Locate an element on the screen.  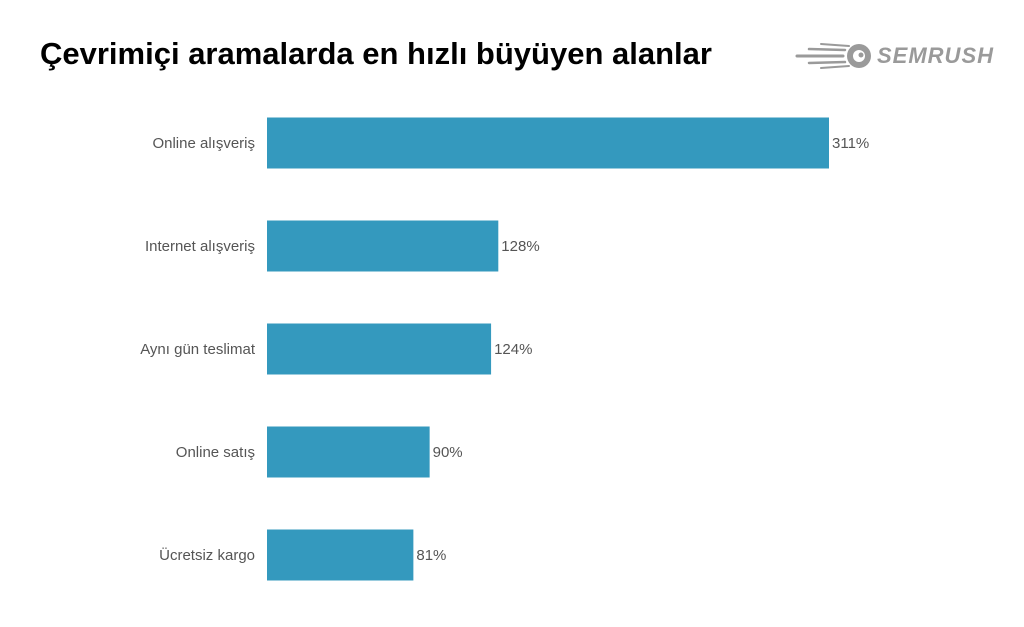
value-label: 90% is located at coordinates (448, 452).